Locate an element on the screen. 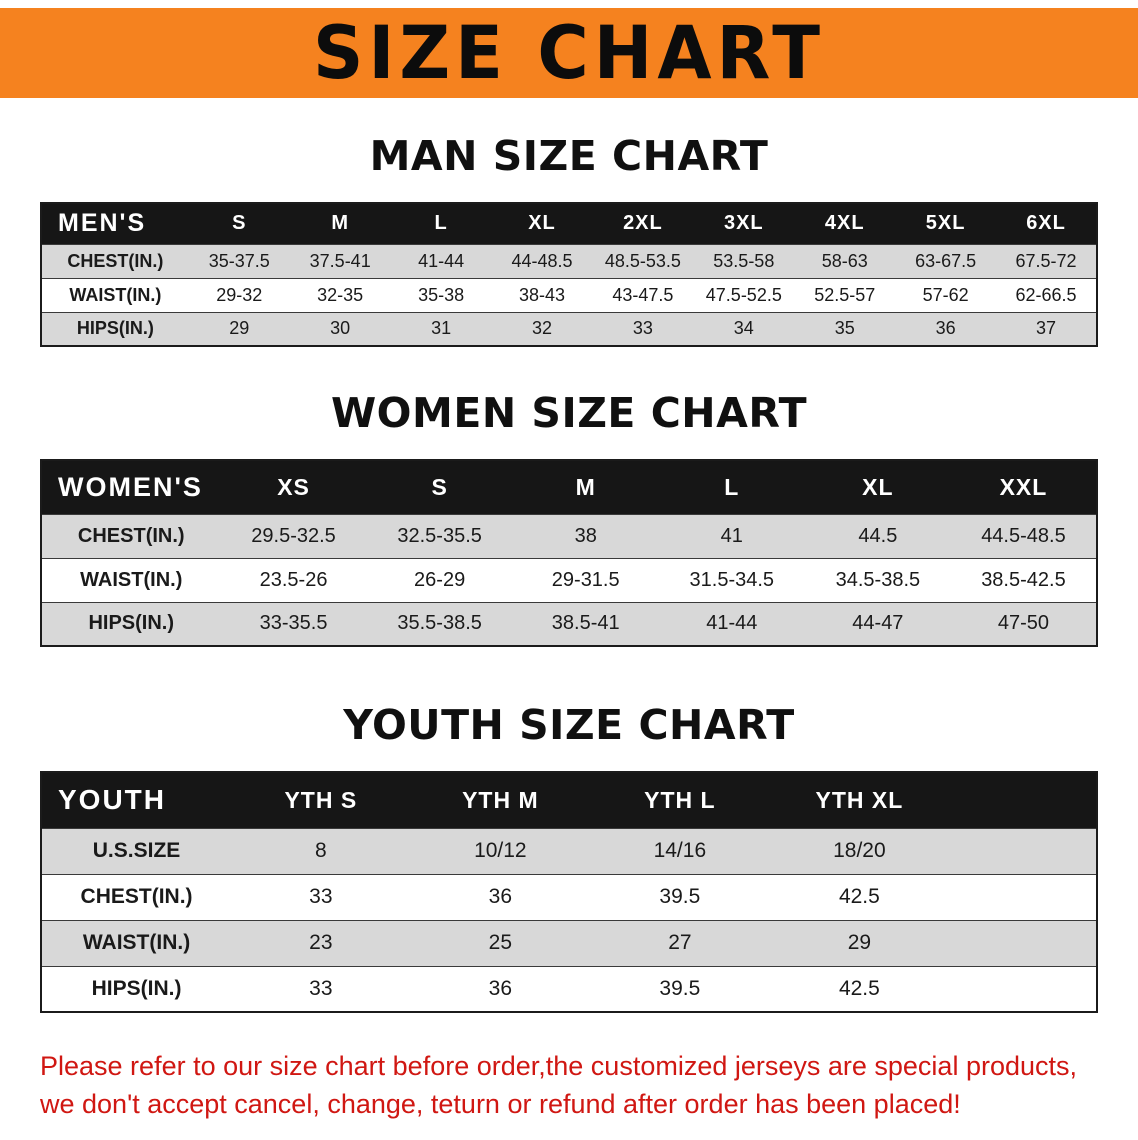 This screenshot has height=1140, width=1138. size-chart-banner: SIZE CHART is located at coordinates (569, 53).